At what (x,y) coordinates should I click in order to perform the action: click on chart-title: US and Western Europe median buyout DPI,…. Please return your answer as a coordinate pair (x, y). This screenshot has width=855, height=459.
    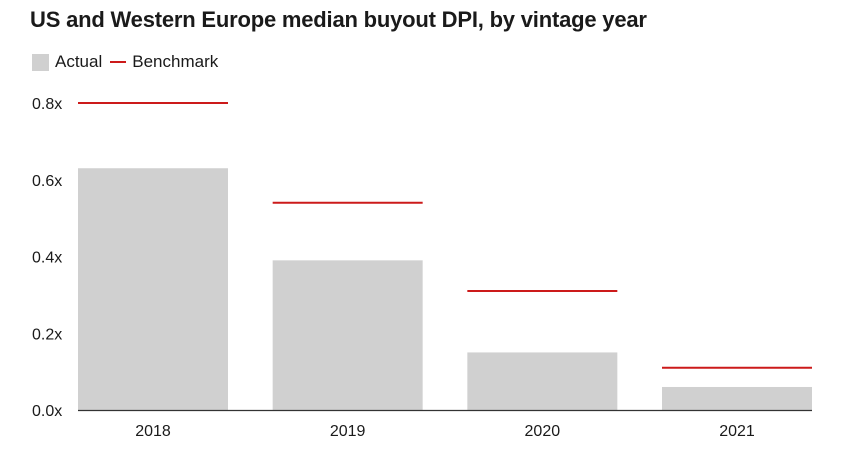
    Looking at the image, I should click on (338, 19).